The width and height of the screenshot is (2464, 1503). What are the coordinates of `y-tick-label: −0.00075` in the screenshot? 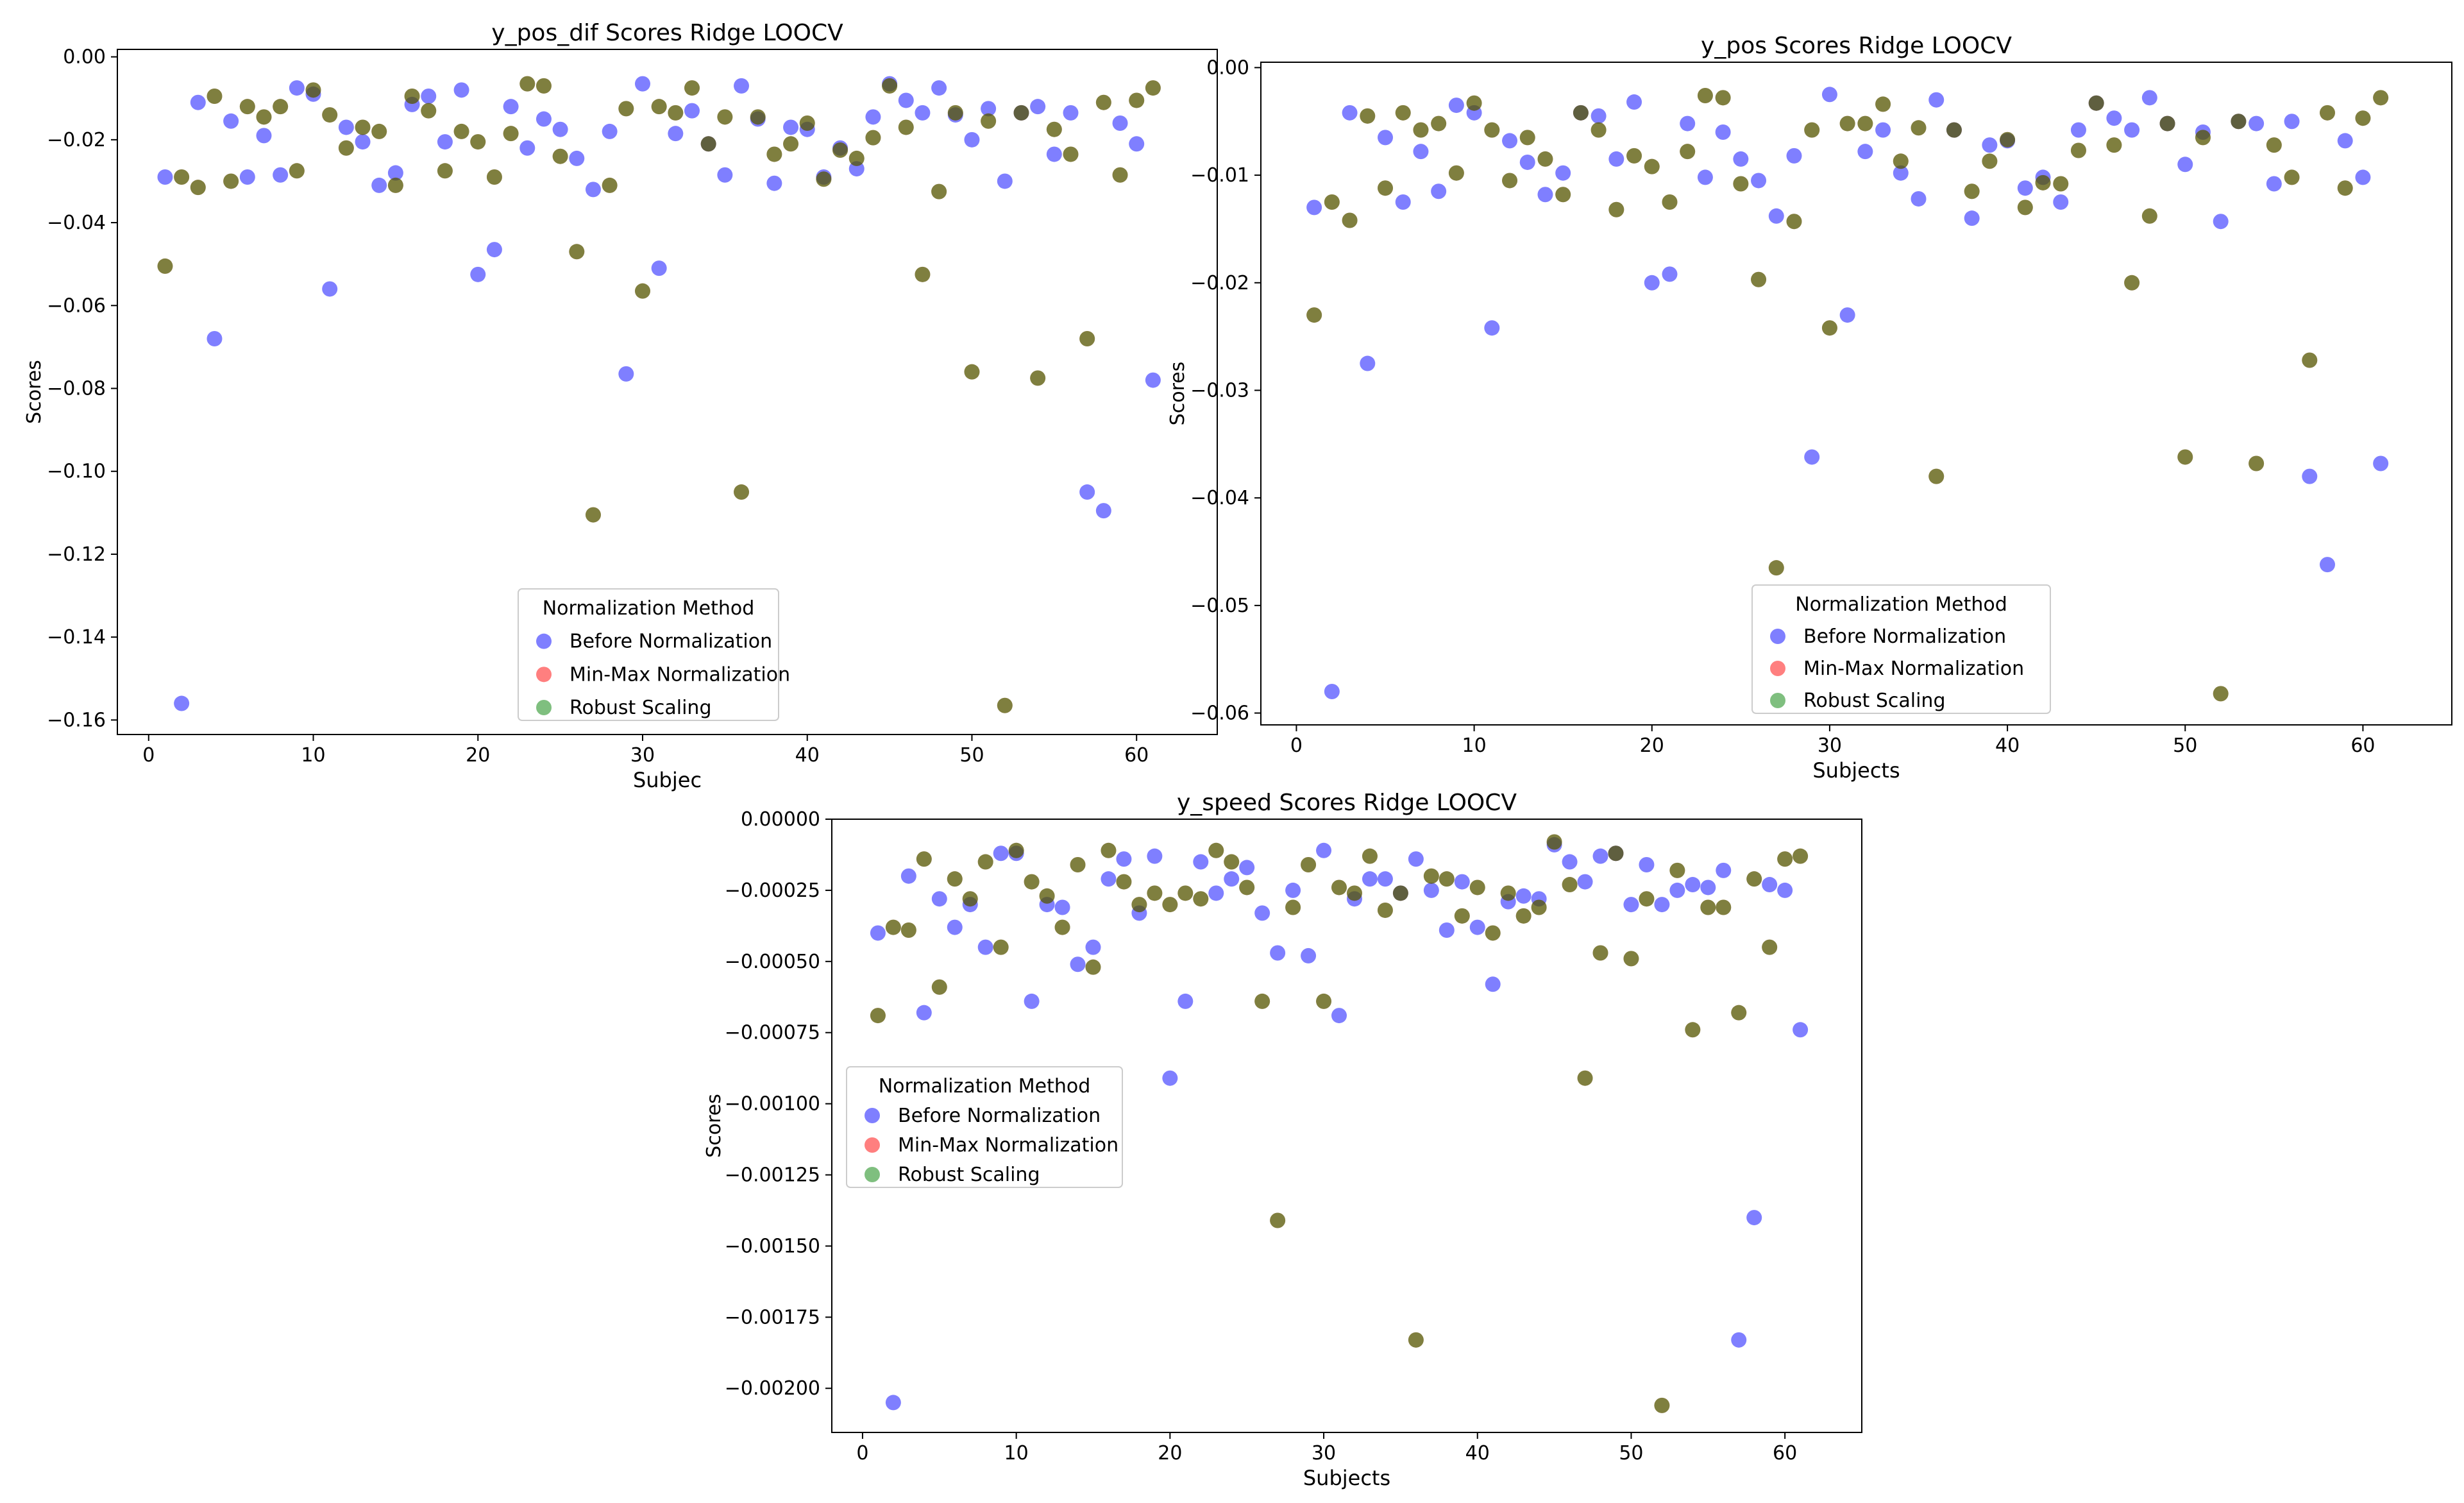 It's located at (772, 1033).